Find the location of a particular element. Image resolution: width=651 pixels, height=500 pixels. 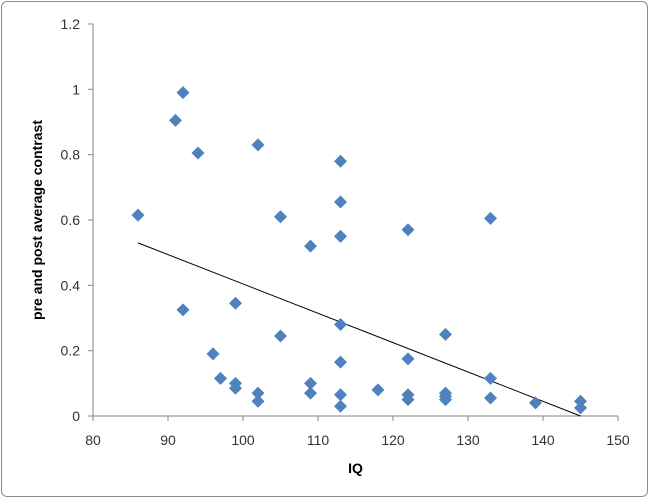

y-tick-label: 1.2 is located at coordinates (71, 24).